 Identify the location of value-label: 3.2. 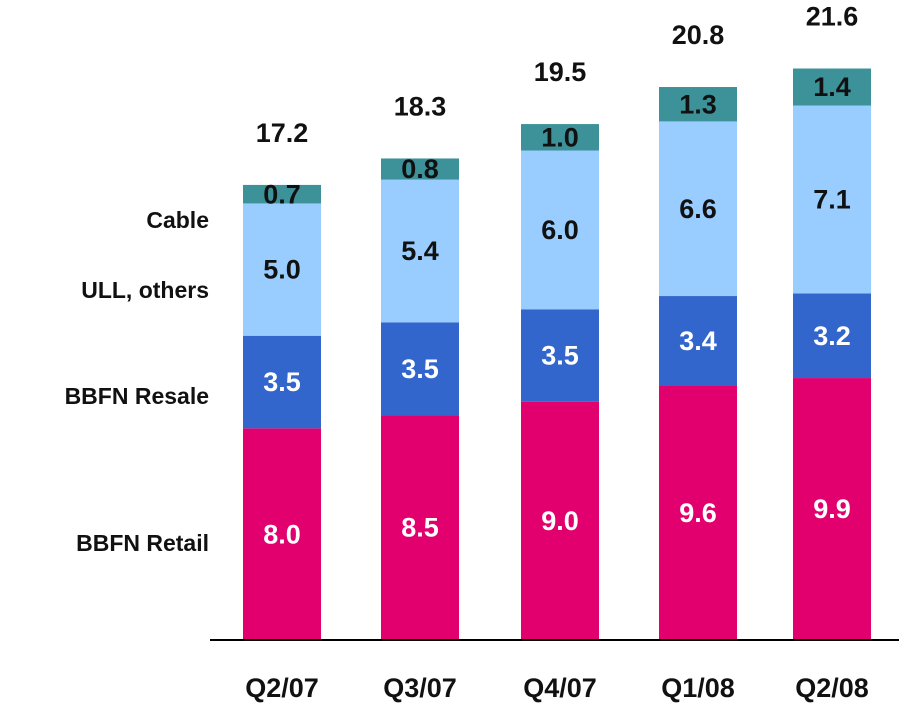
(832, 336).